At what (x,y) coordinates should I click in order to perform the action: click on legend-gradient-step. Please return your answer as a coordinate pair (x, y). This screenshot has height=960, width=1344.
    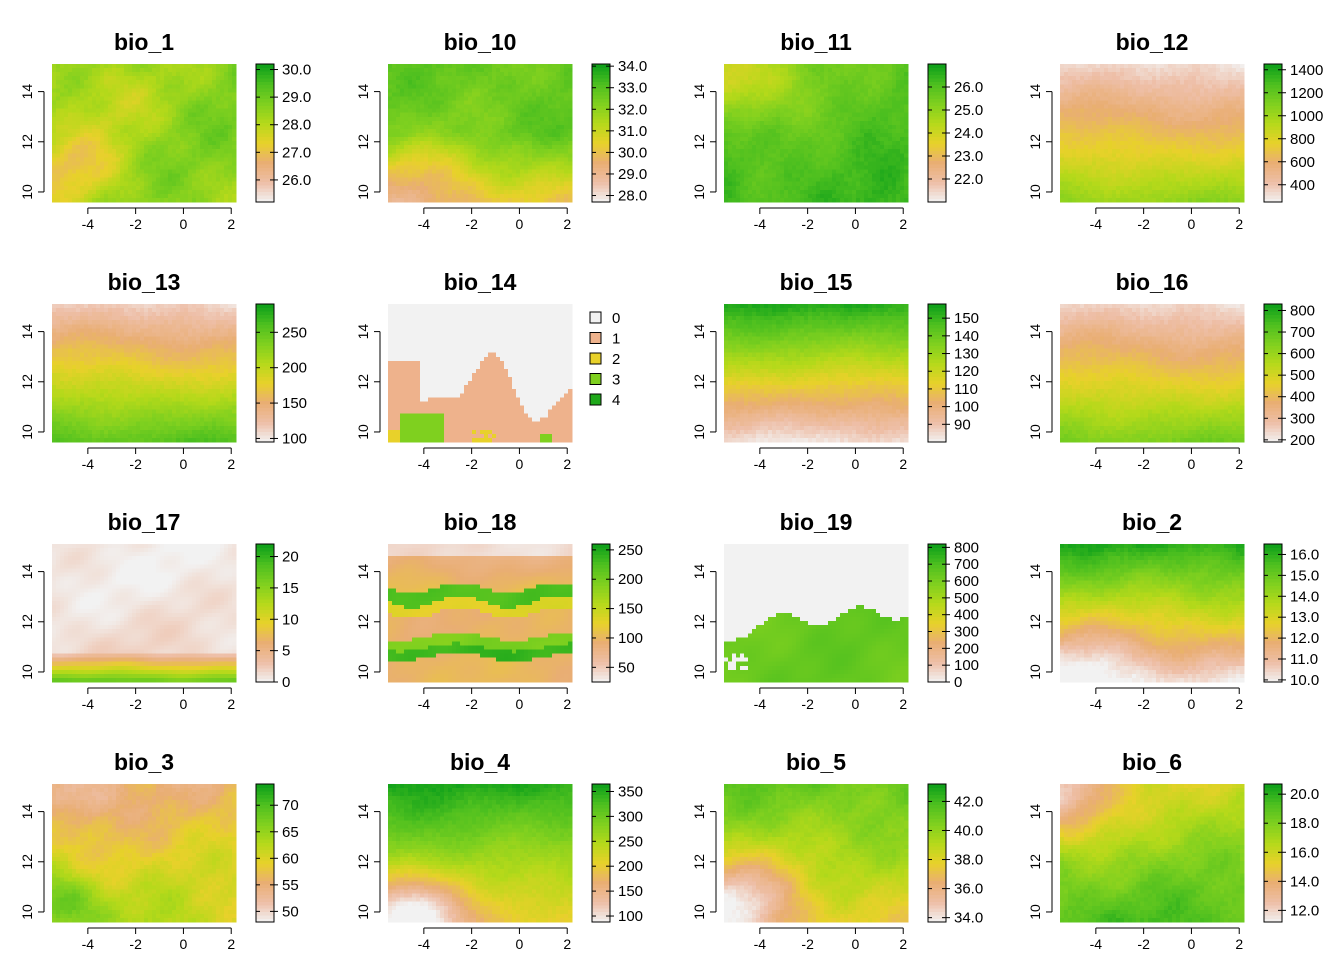
    Looking at the image, I should click on (265, 190).